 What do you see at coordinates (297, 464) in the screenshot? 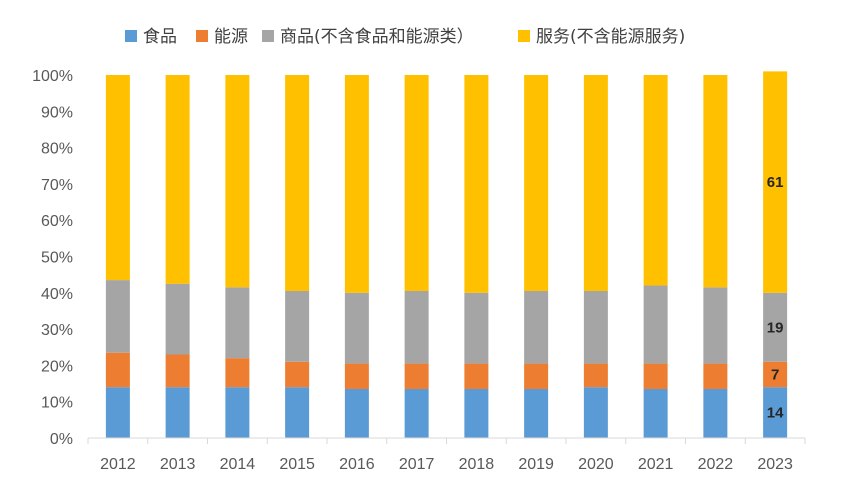
I see `x-tick-label: 2015` at bounding box center [297, 464].